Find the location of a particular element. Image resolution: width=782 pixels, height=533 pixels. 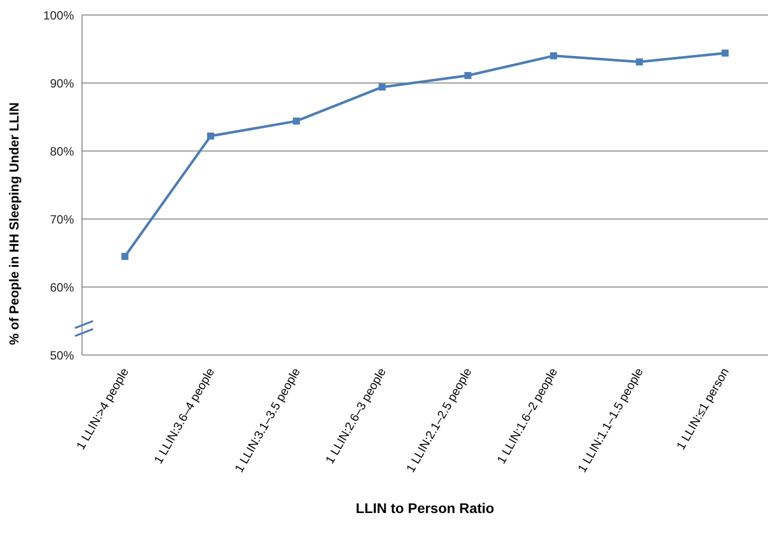

y-tick-label: 50% is located at coordinates (62, 355).